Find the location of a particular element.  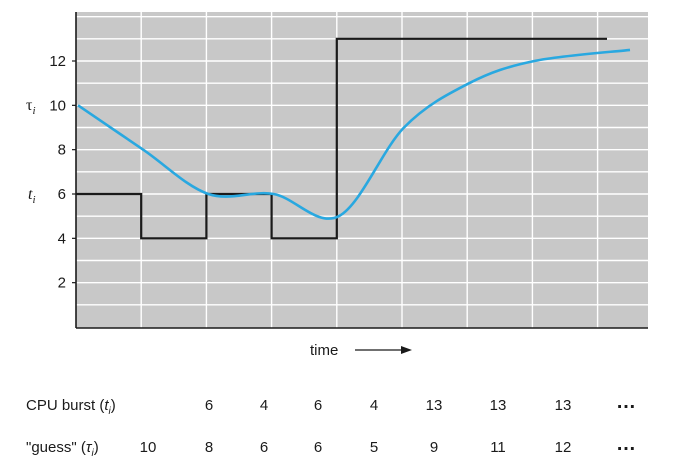

table-cell: 10 is located at coordinates (148, 447).